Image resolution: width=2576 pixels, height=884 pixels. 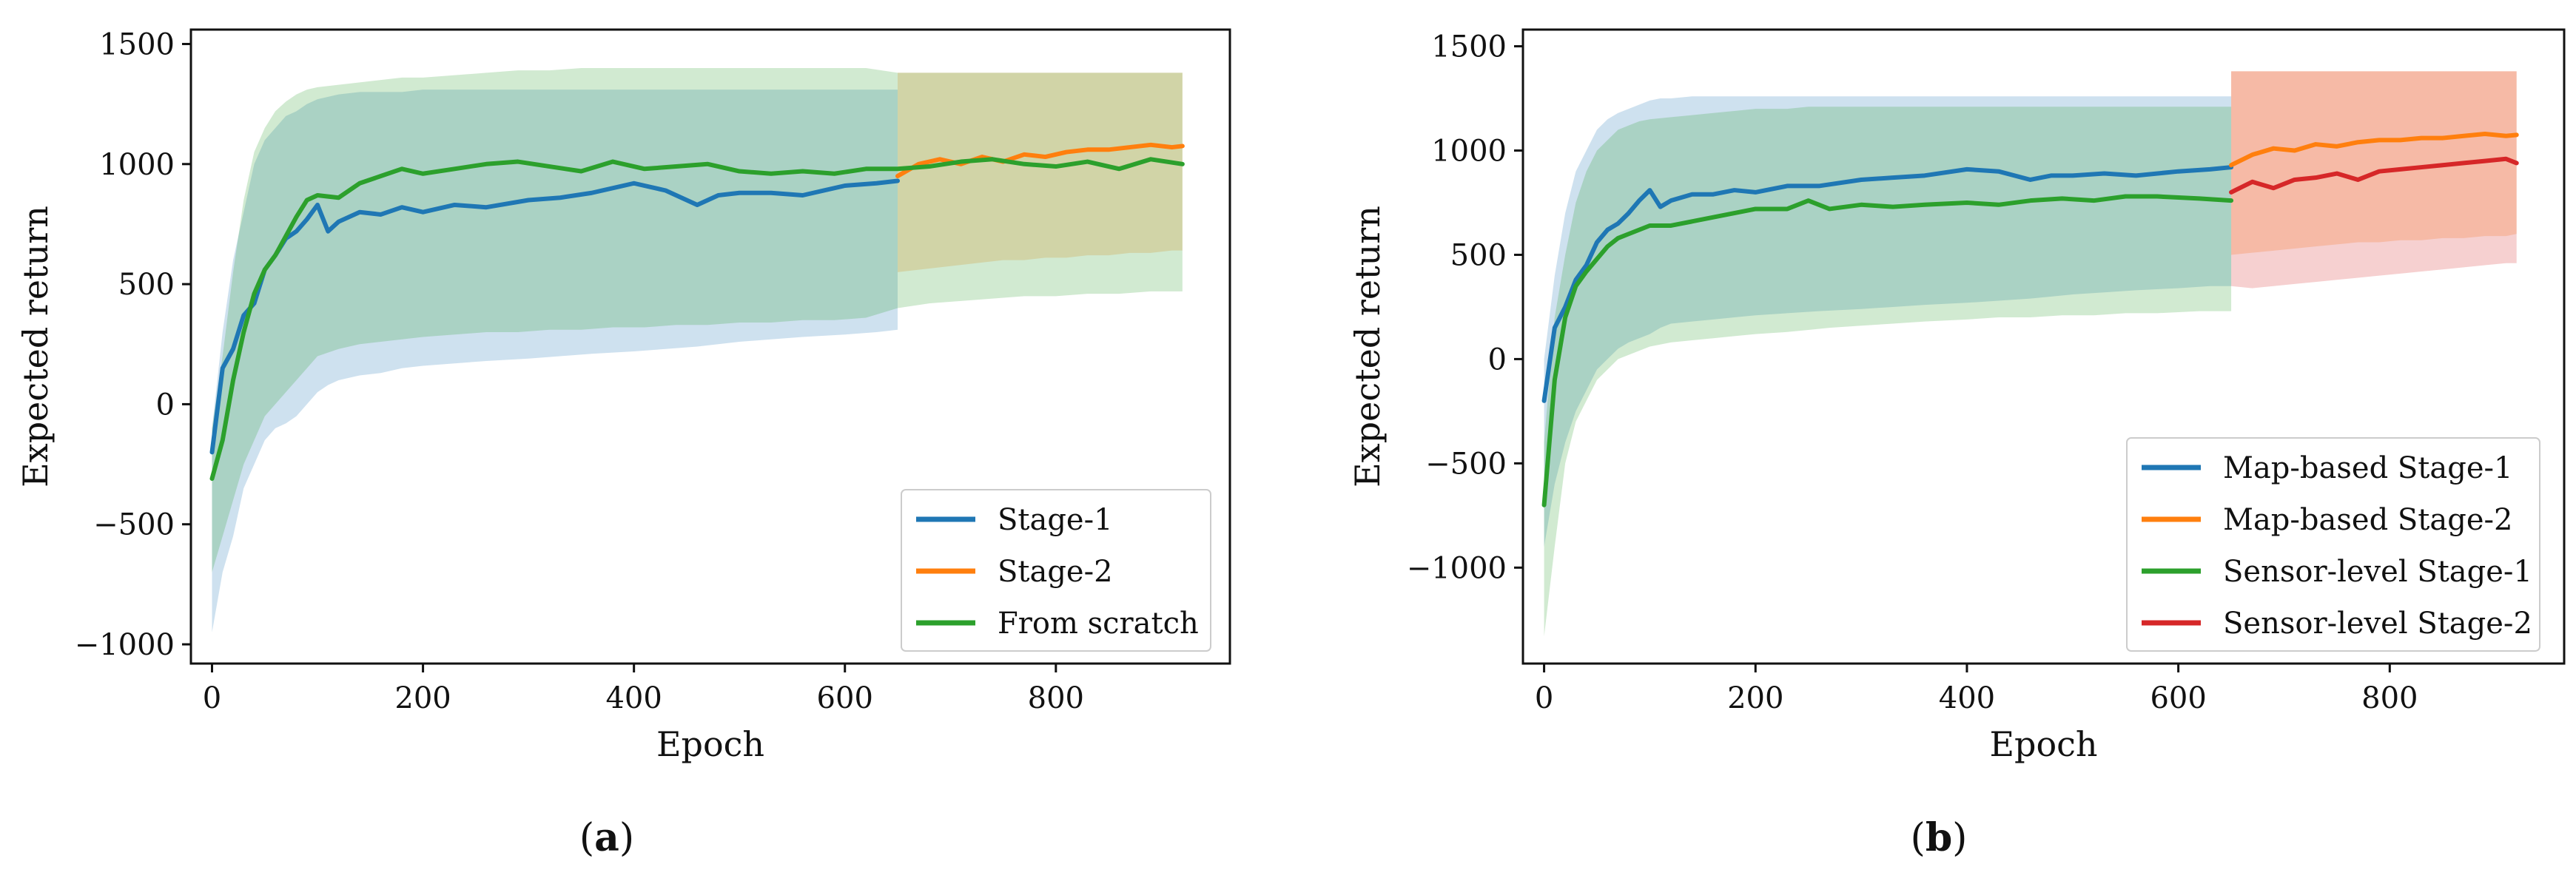 I want to click on caption-letter: a, so click(x=606, y=837).